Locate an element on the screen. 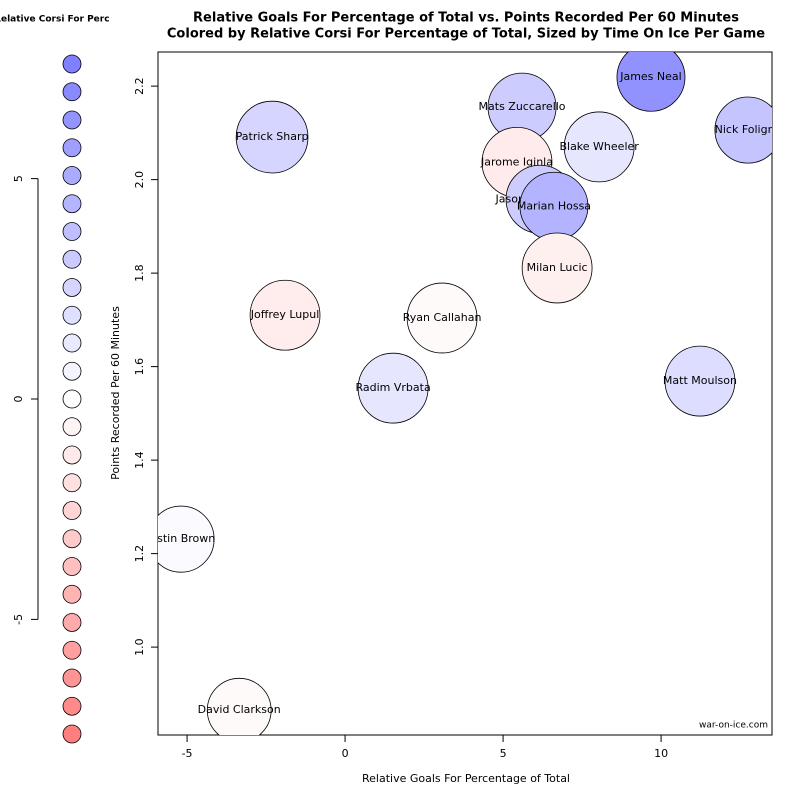  bubble-label: Joffrey Lupul is located at coordinates (285, 314).